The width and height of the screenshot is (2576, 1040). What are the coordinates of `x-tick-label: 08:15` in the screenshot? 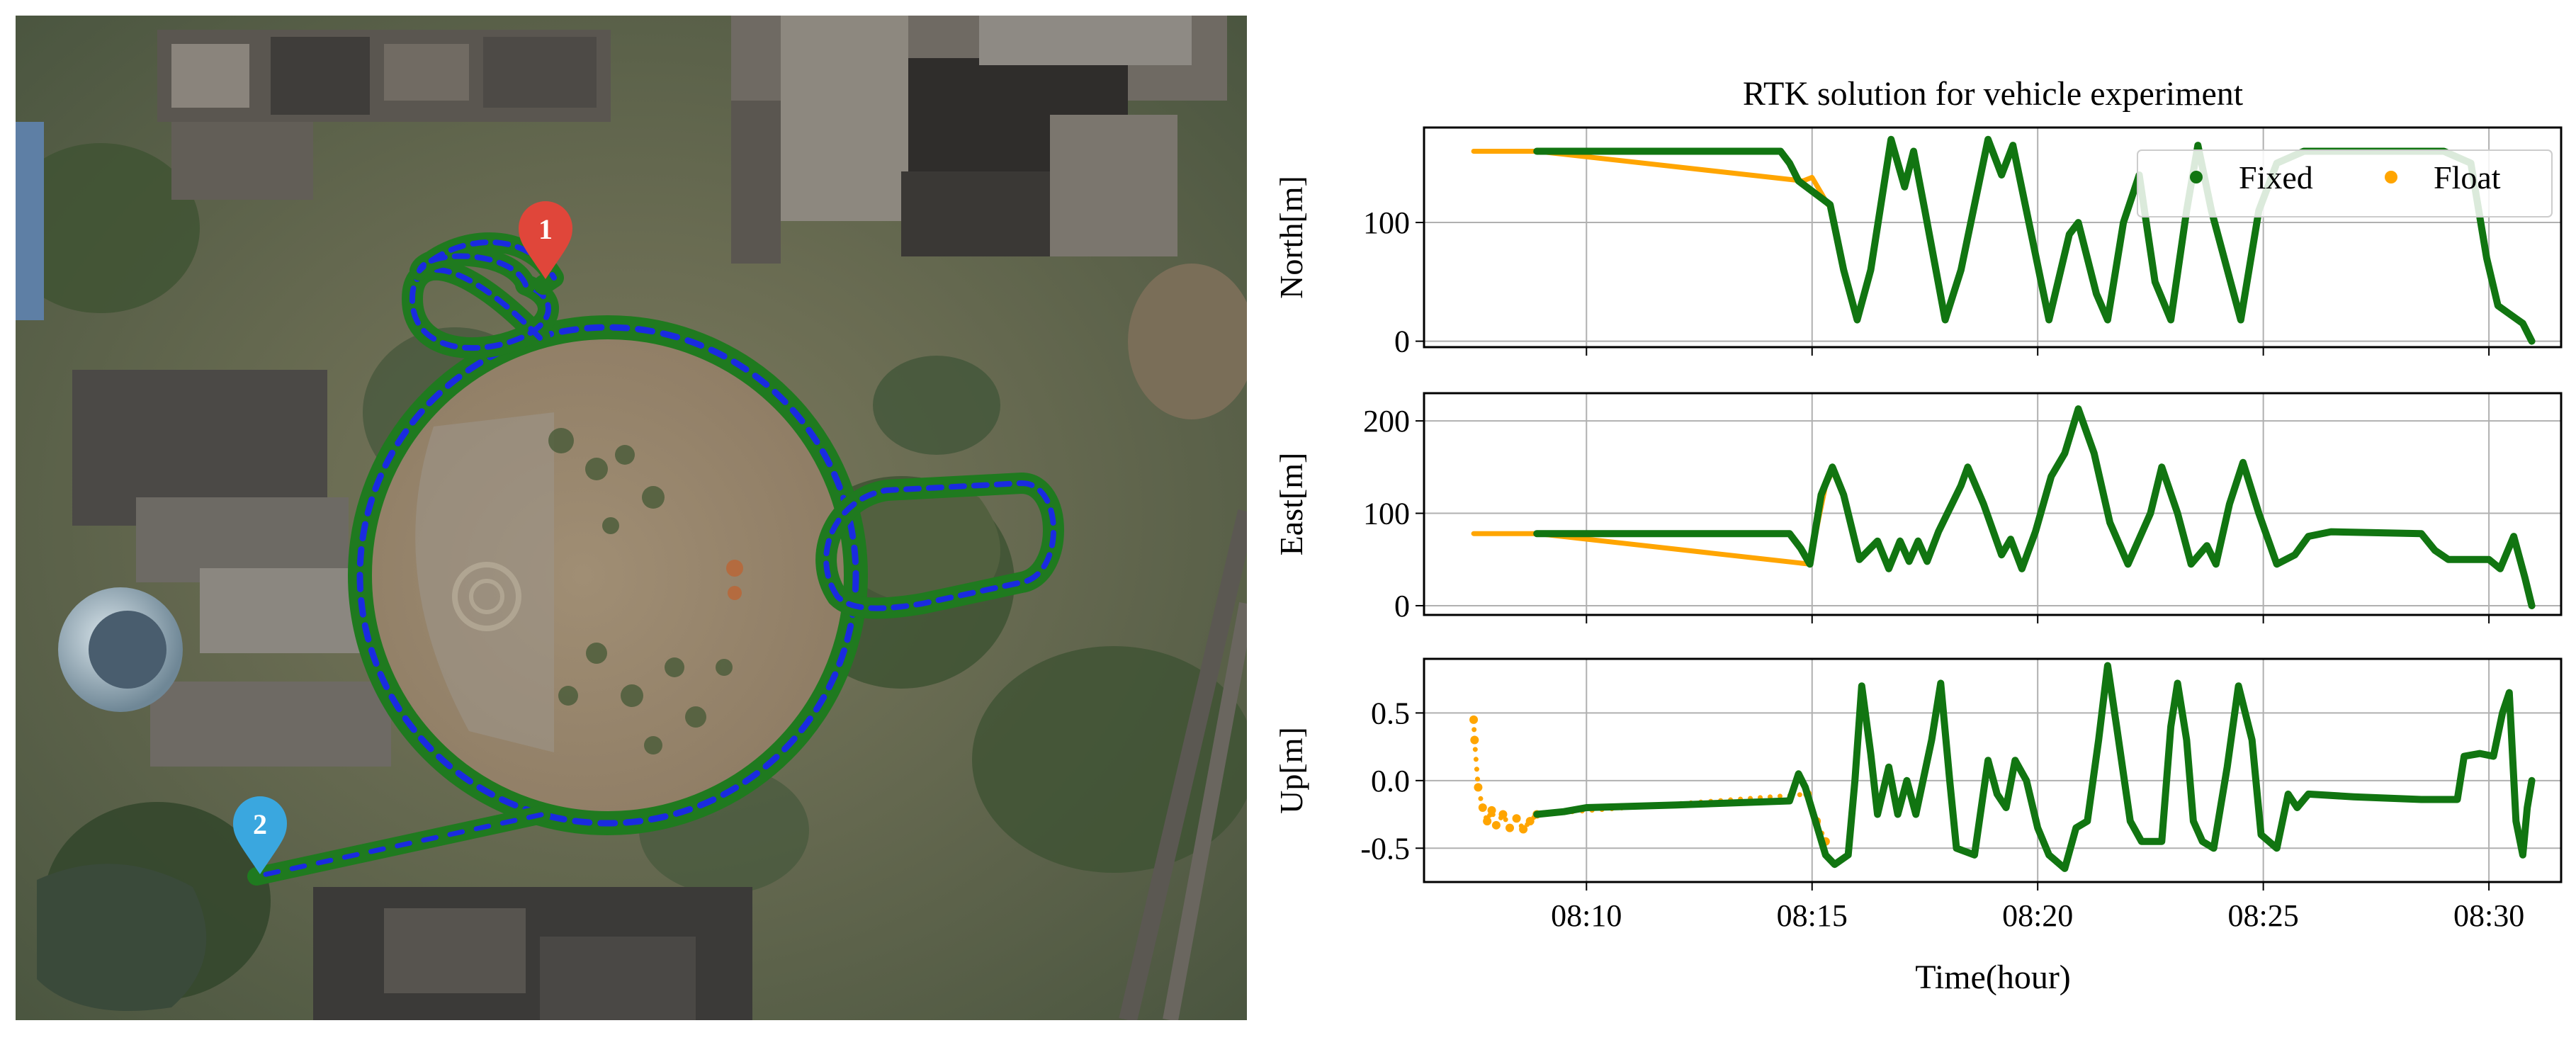 It's located at (1812, 915).